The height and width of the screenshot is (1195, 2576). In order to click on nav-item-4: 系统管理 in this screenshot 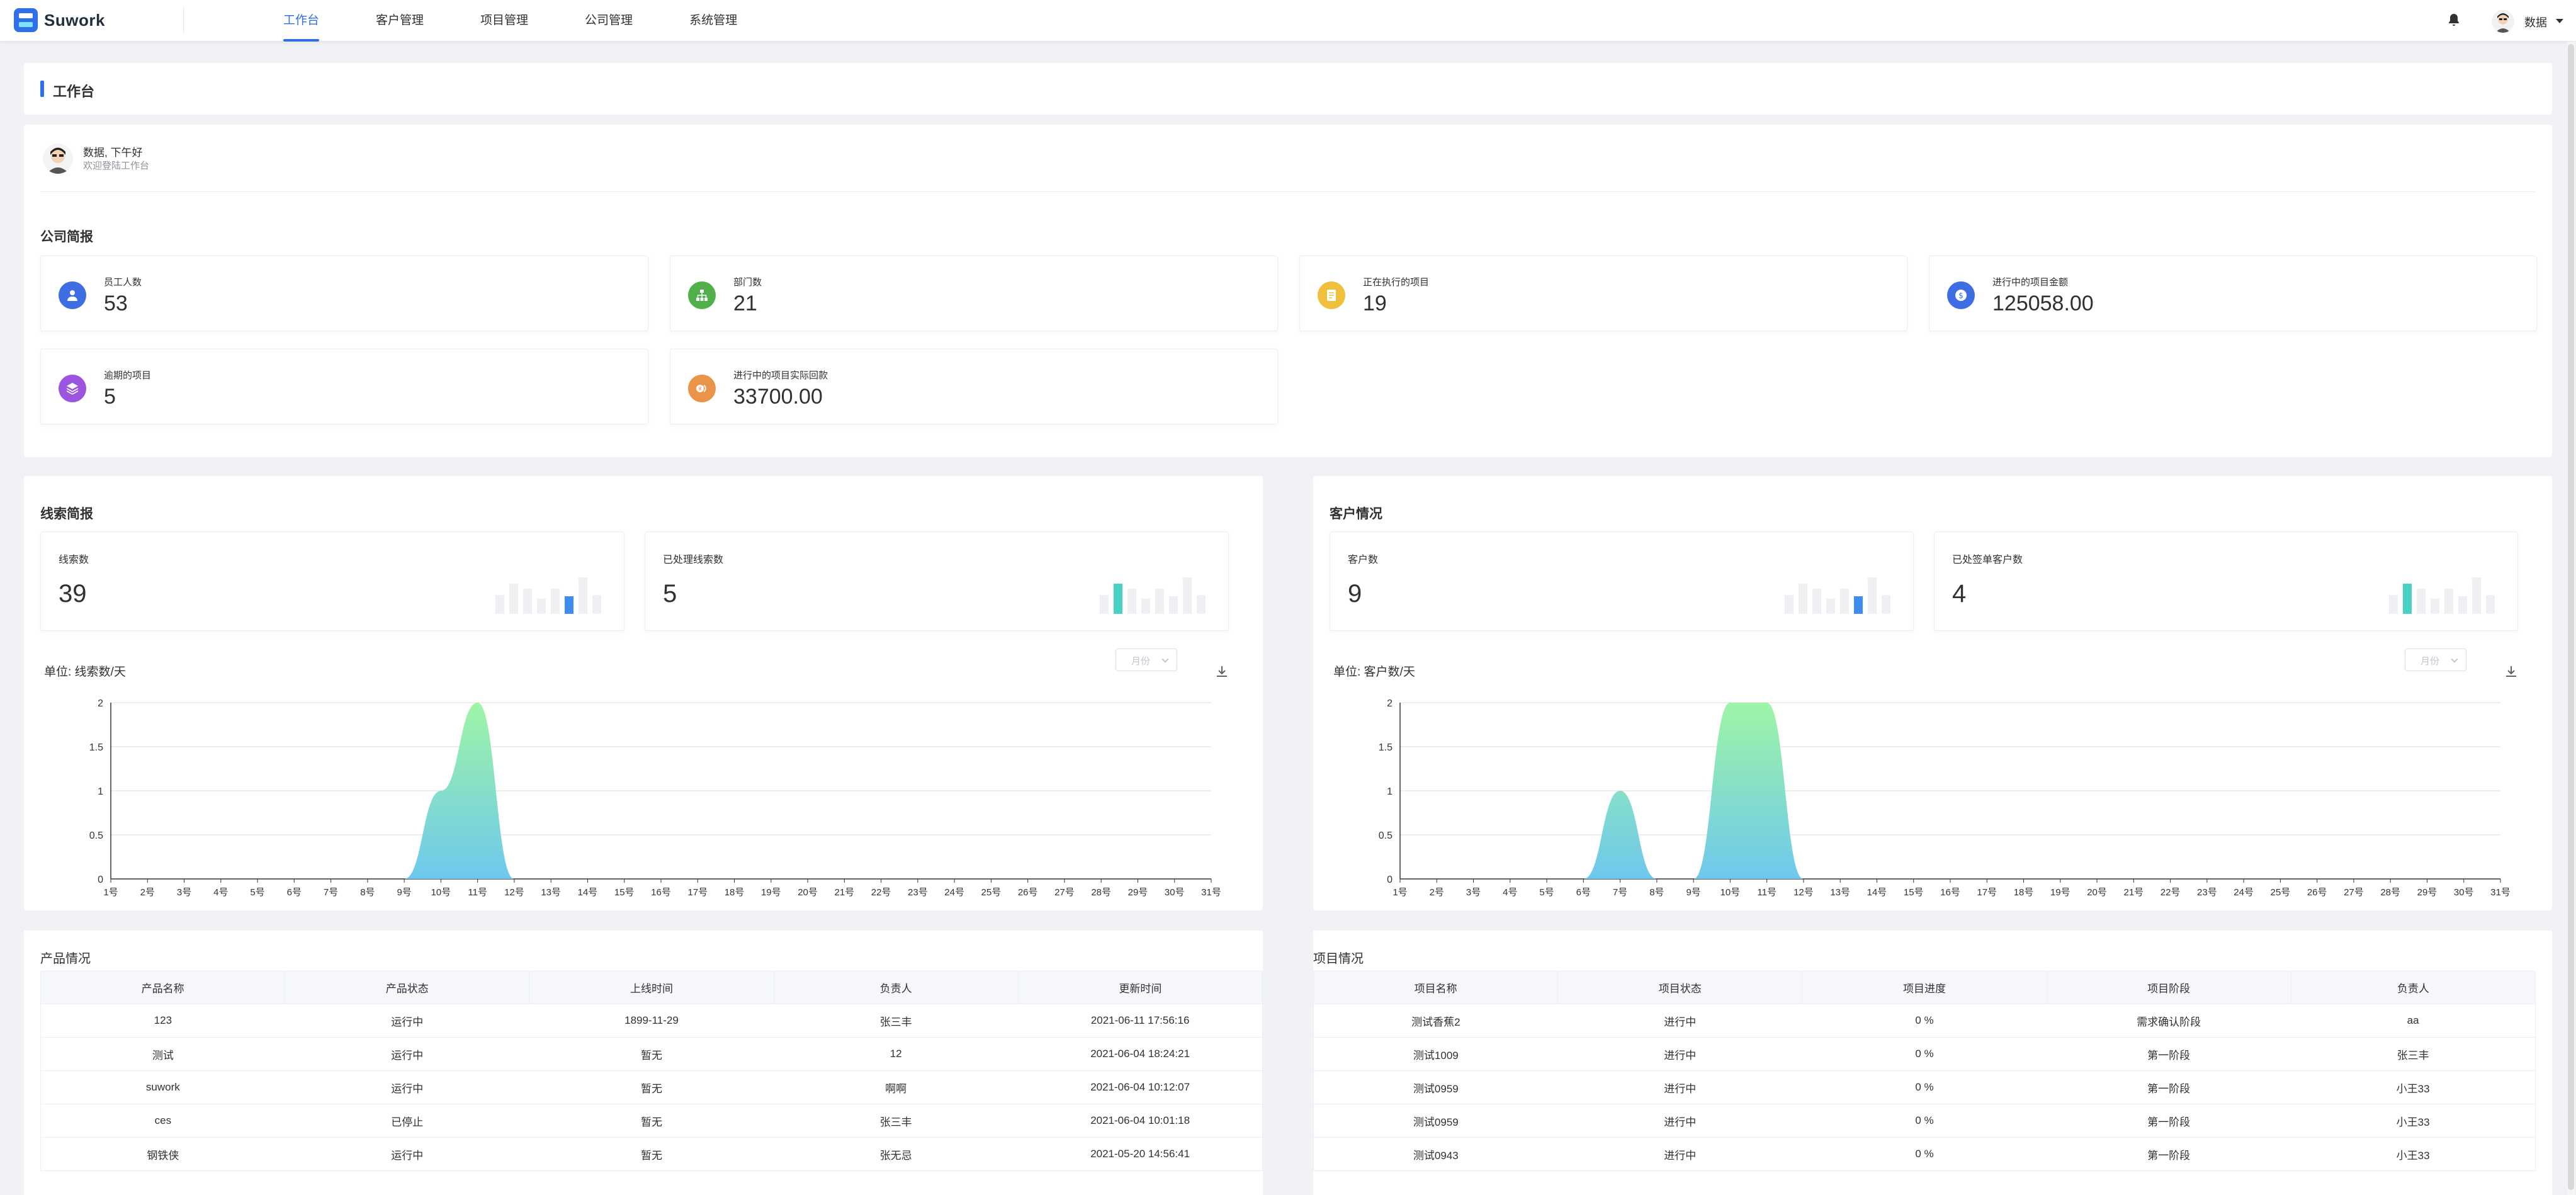, I will do `click(713, 20)`.